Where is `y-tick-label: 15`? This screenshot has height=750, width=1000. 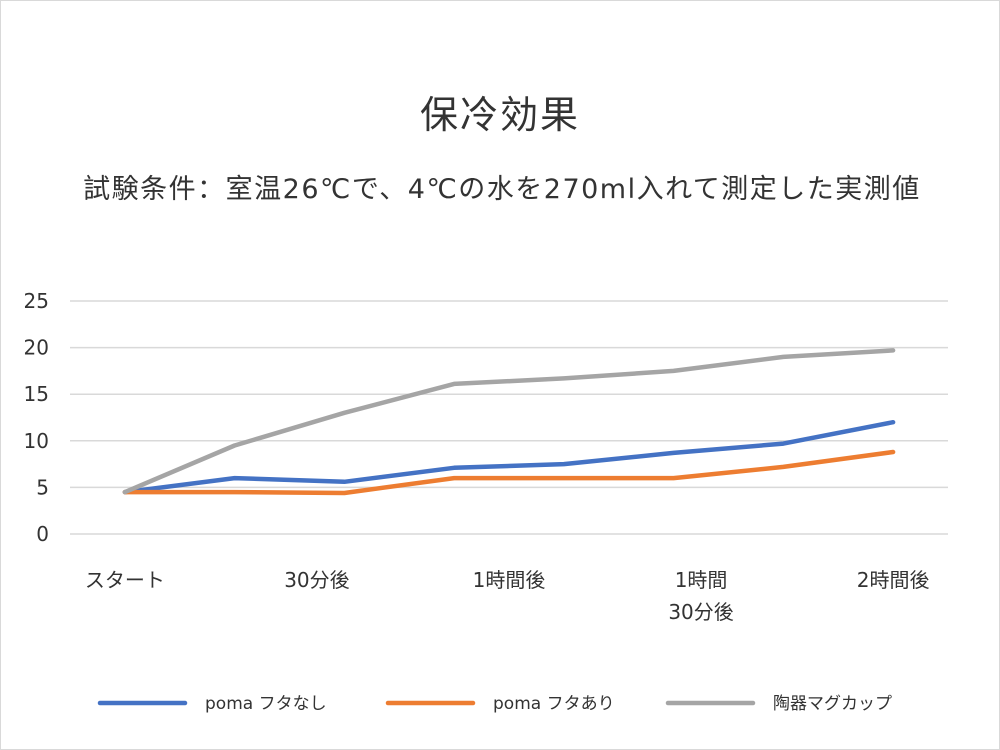 y-tick-label: 15 is located at coordinates (36, 394).